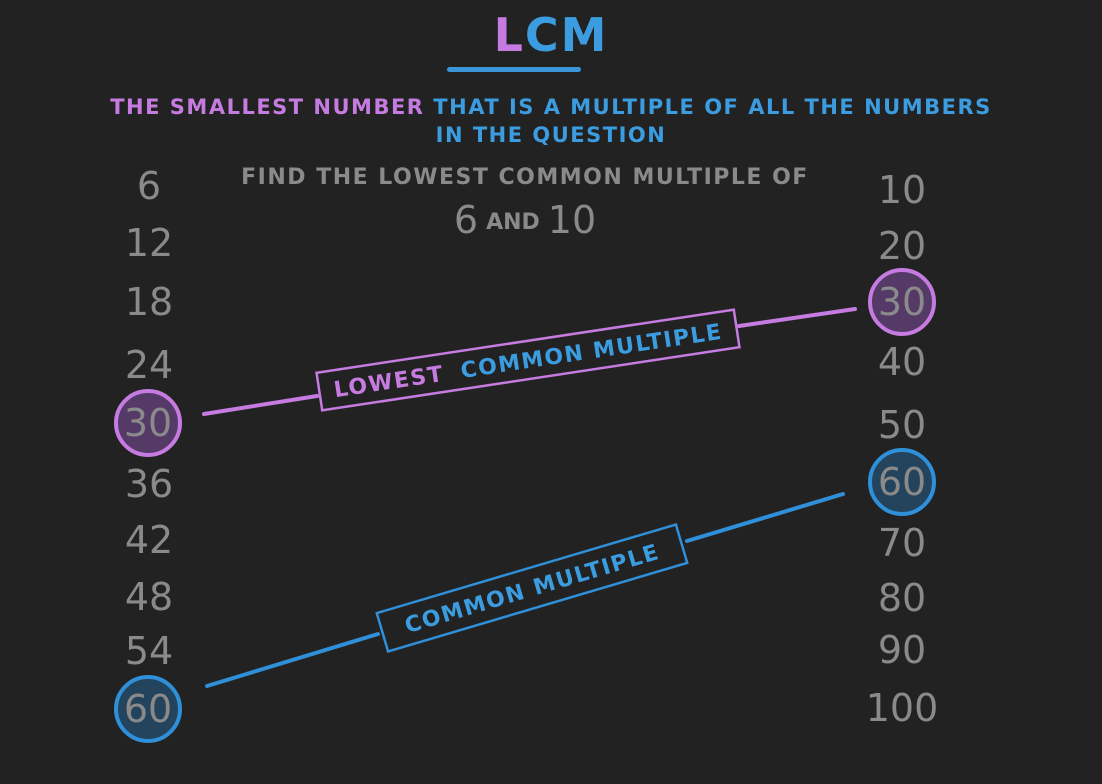  Describe the element at coordinates (149, 365) in the screenshot. I see `multiple-6-item: 24` at that location.